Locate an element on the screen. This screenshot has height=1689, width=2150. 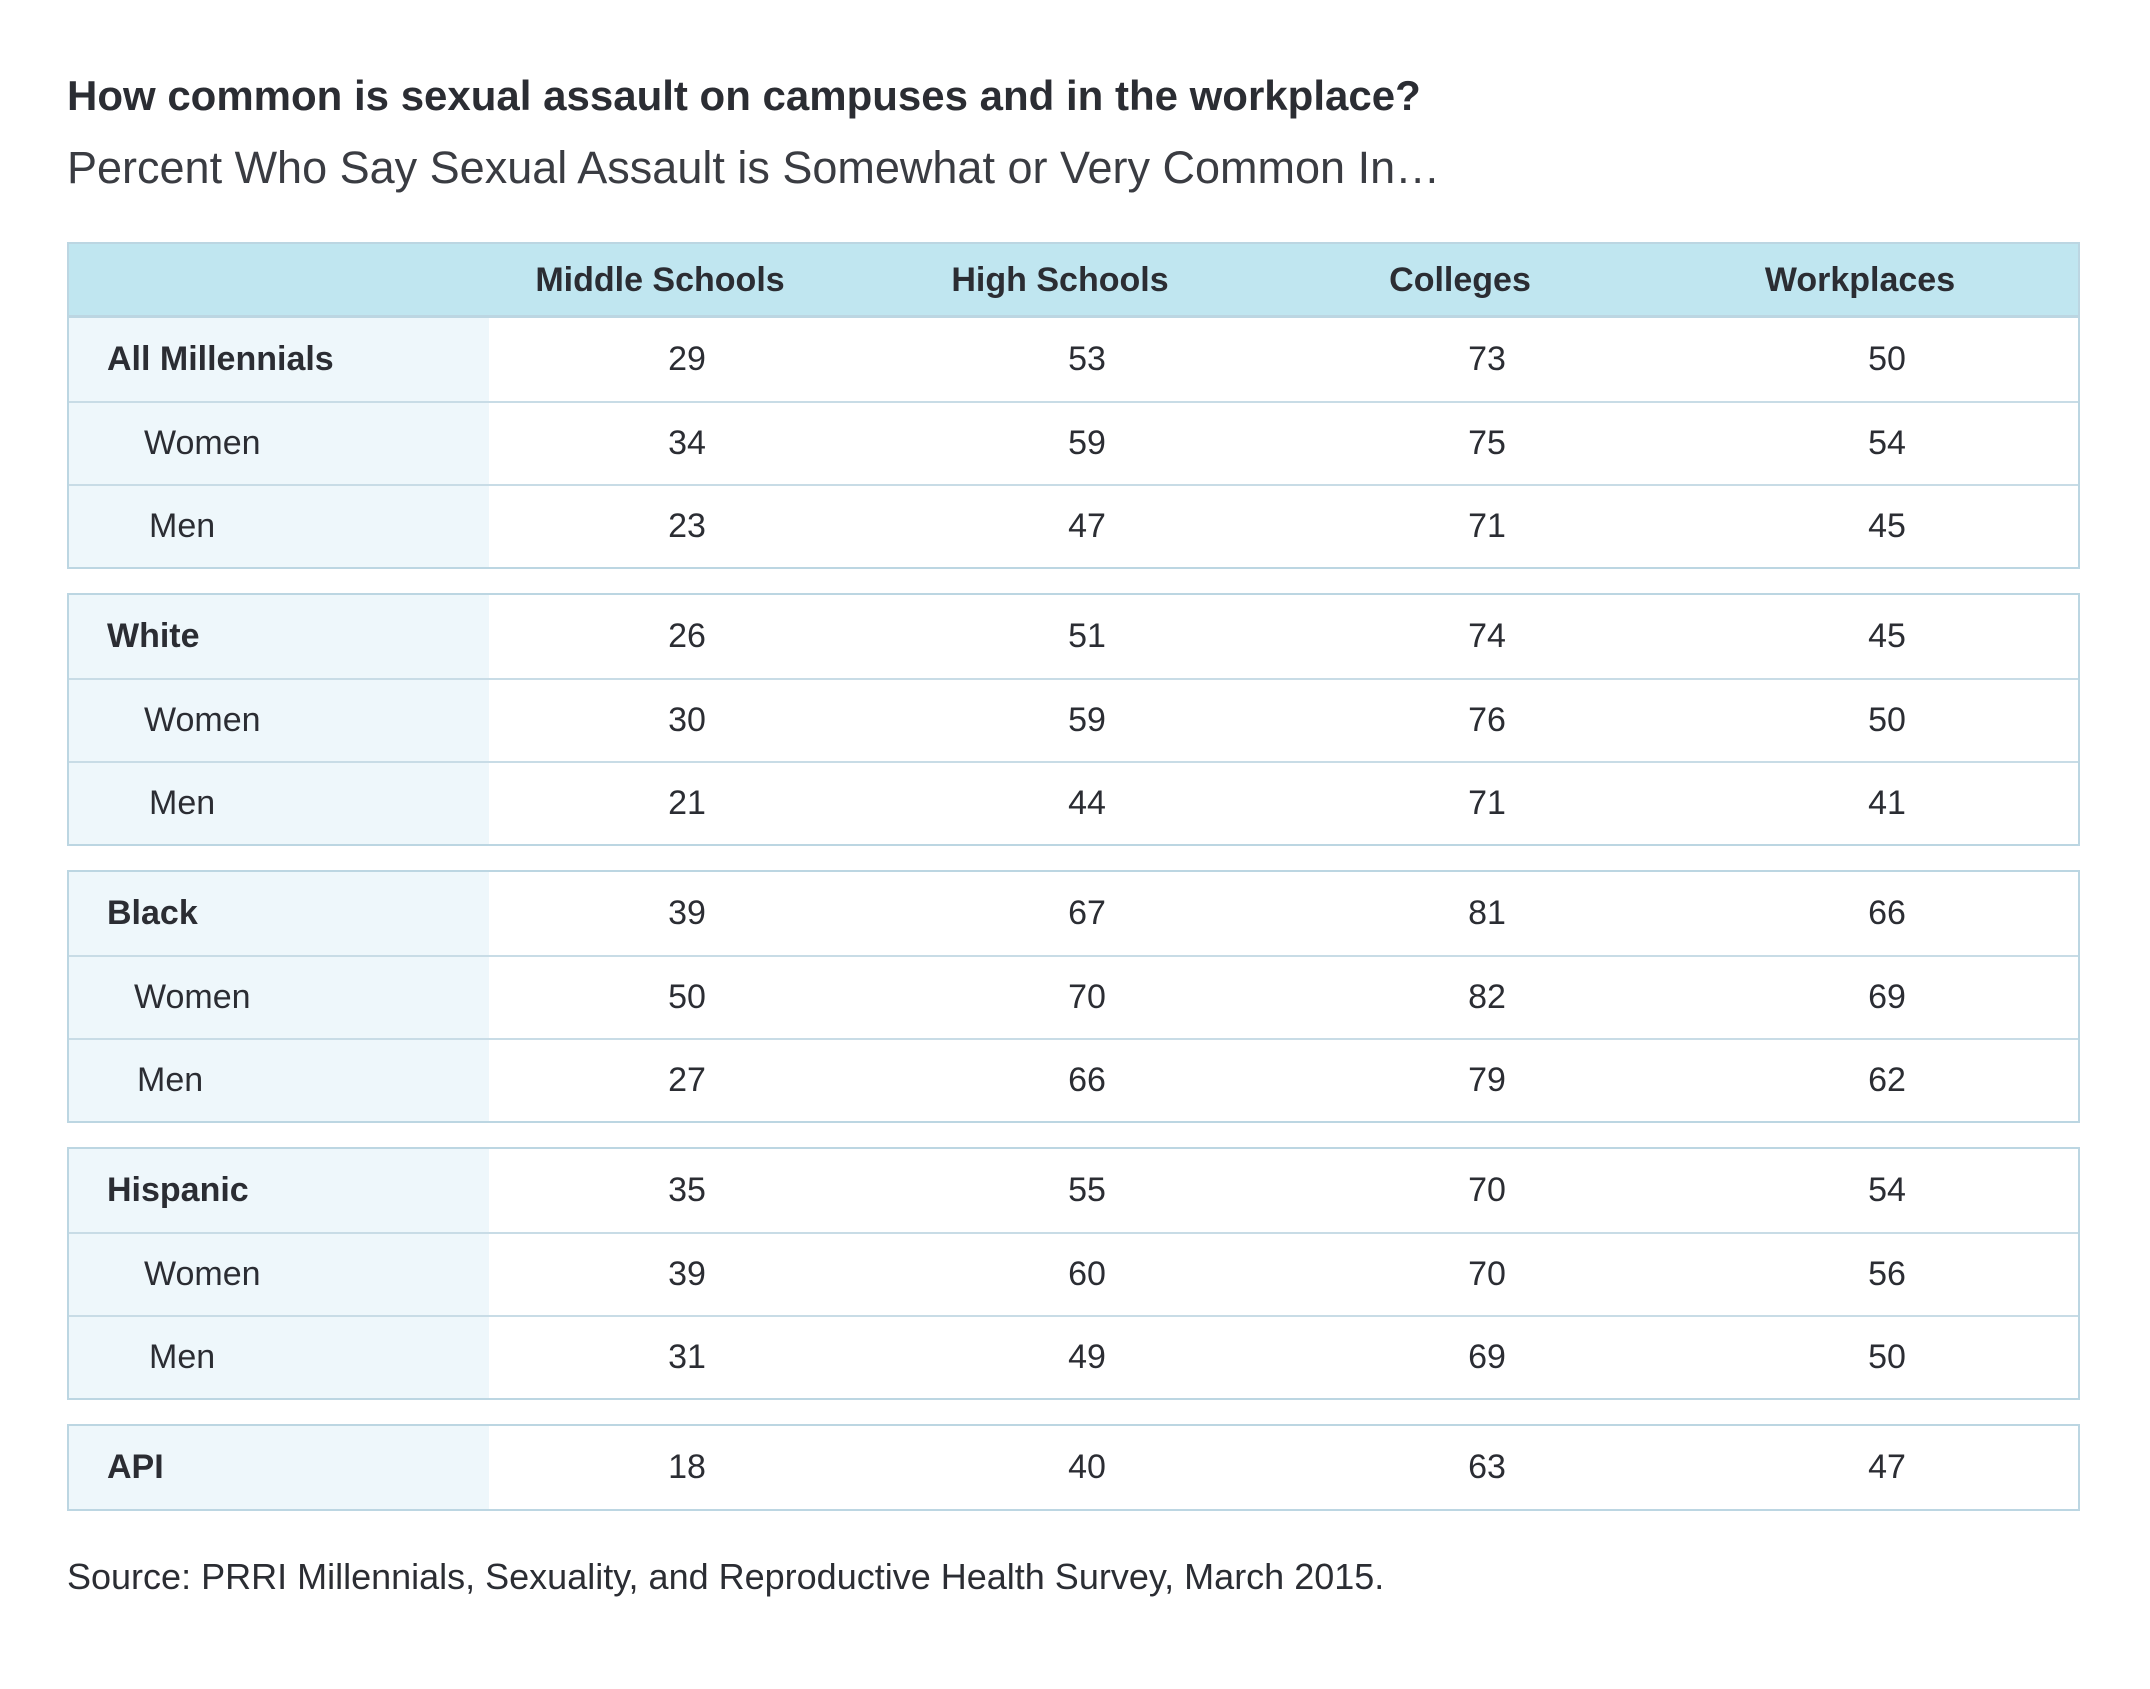
table-row: API 18 40 63 47 is located at coordinates (1073, 1467).